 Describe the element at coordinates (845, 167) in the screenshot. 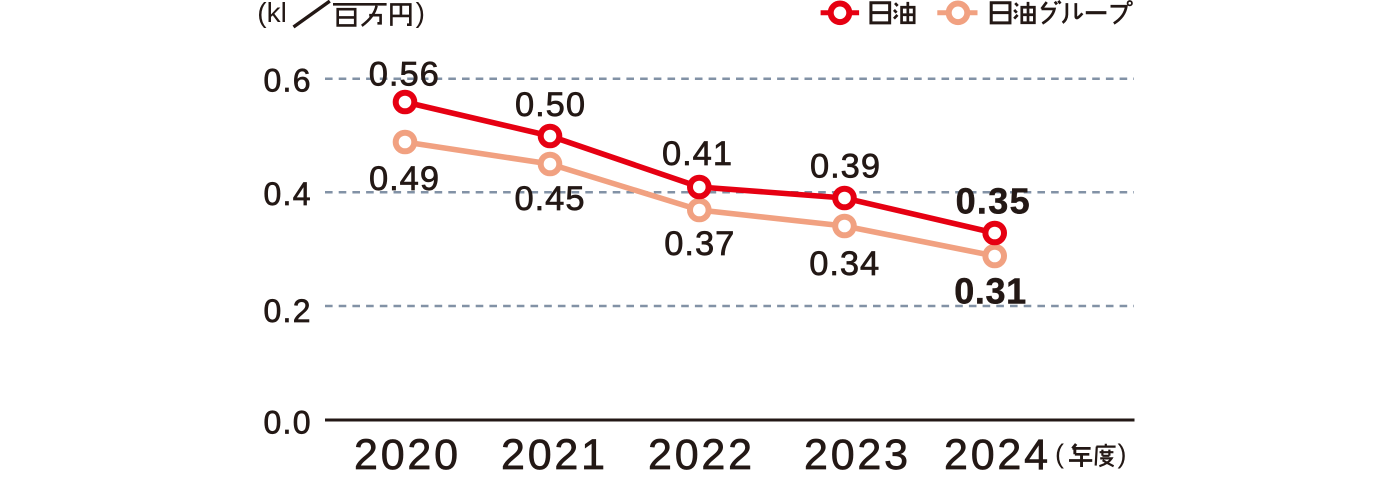

I see `svg-text: 0.39` at that location.